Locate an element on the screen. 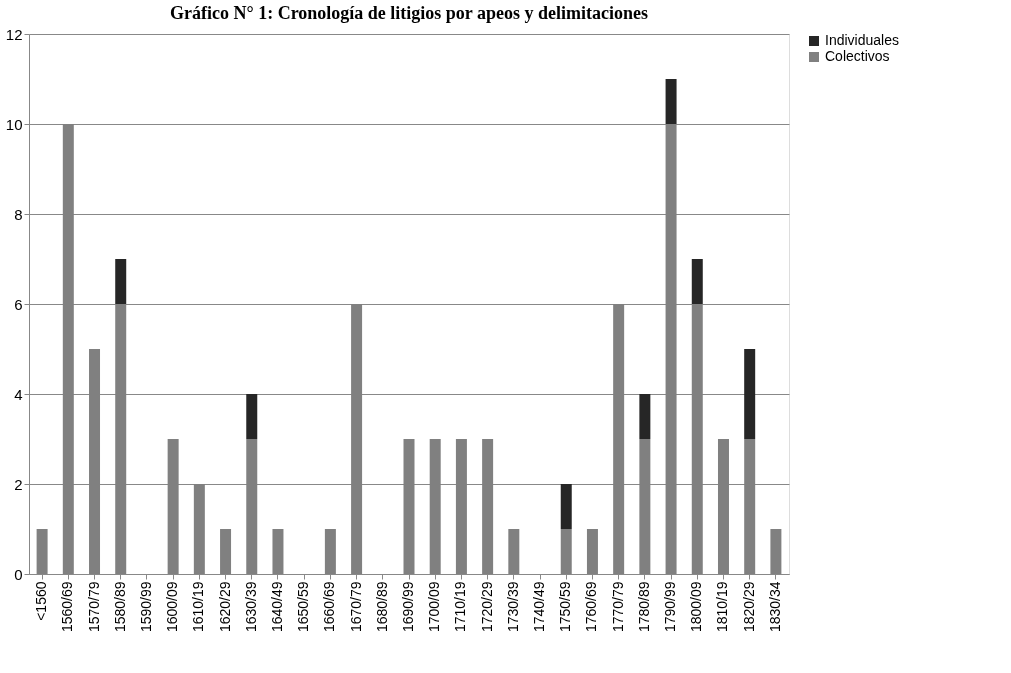  x-tick-label: 1670/79 is located at coordinates (355, 607).